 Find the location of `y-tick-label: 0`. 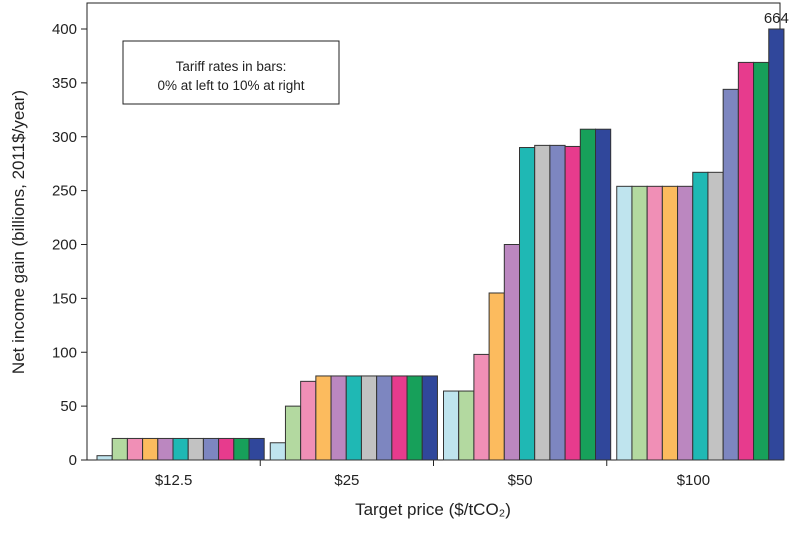

y-tick-label: 0 is located at coordinates (73, 460).